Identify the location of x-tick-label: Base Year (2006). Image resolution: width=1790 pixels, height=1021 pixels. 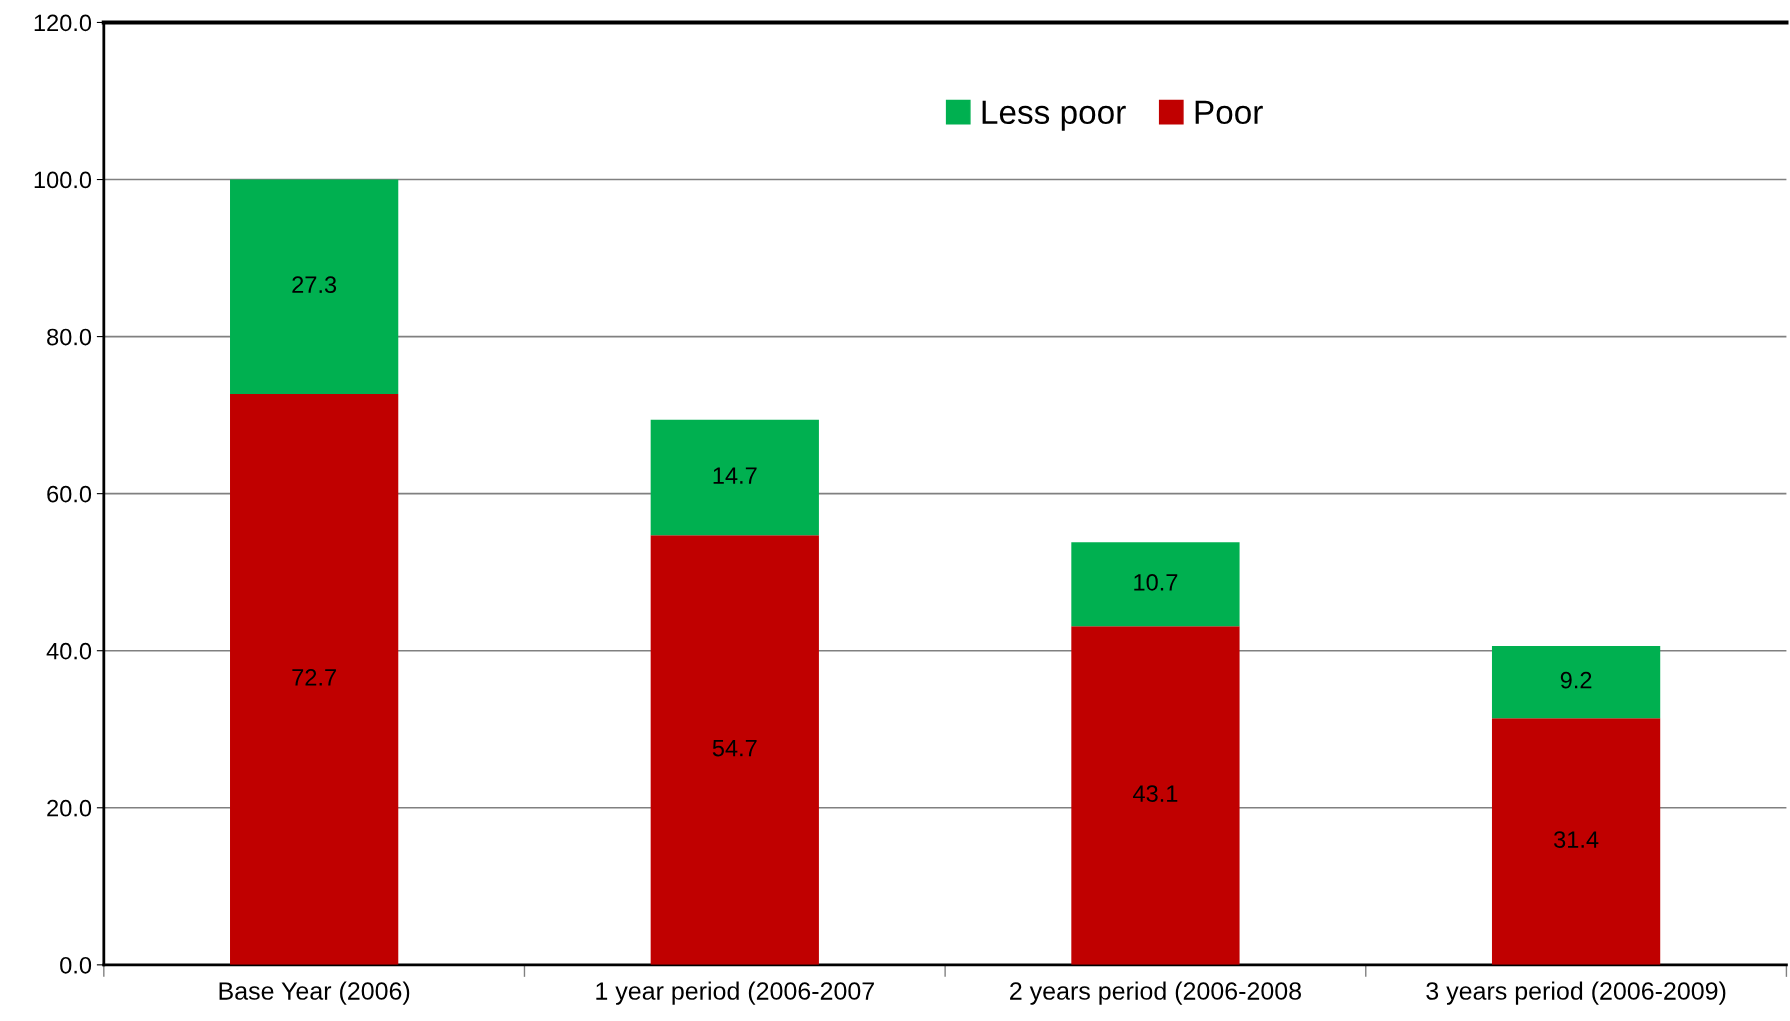
(314, 993).